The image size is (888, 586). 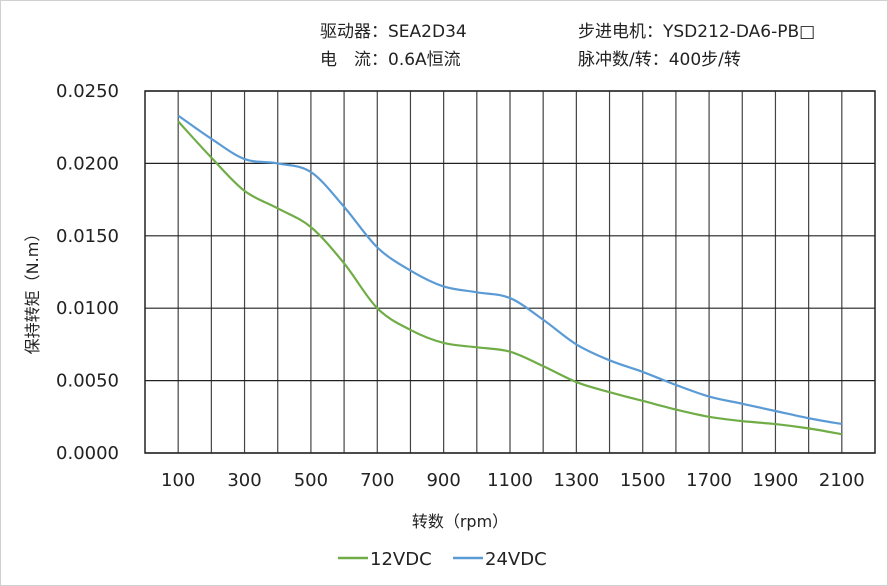 What do you see at coordinates (87, 236) in the screenshot?
I see `y-tick-label: 0.0150` at bounding box center [87, 236].